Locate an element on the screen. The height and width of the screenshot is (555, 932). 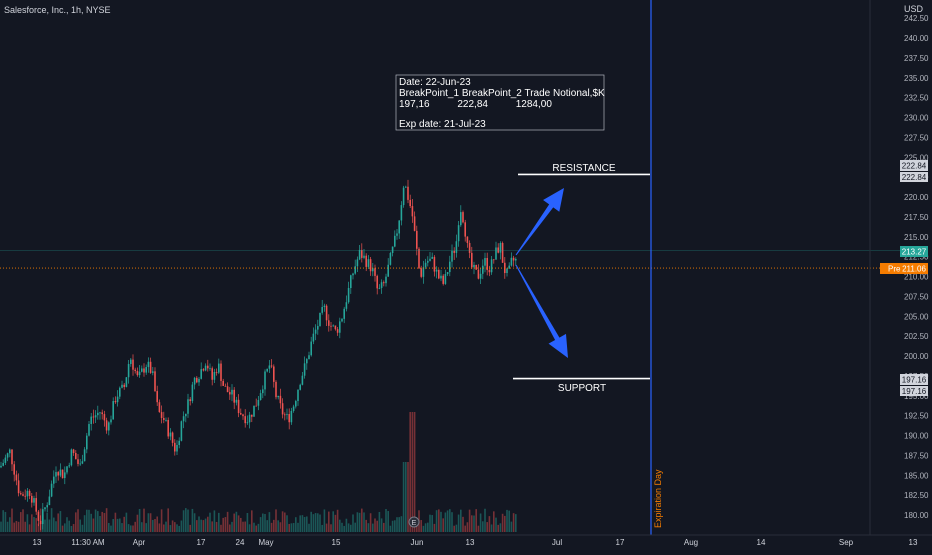
symbol-title: Salesforce, Inc., 1h, NYSE is located at coordinates (57, 10).